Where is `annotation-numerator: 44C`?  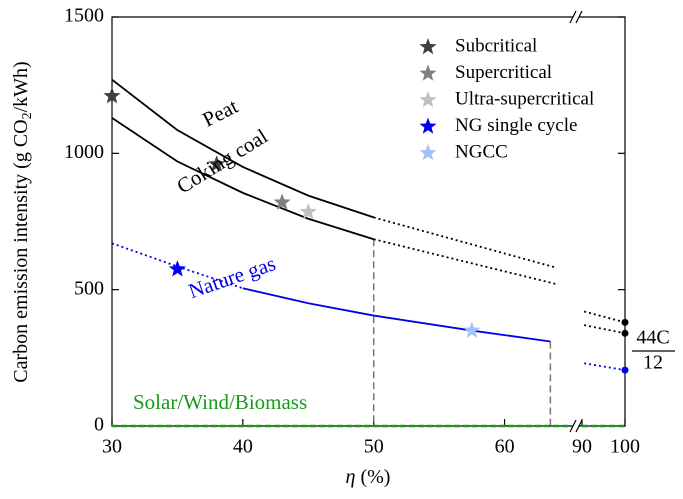
annotation-numerator: 44C is located at coordinates (652, 338).